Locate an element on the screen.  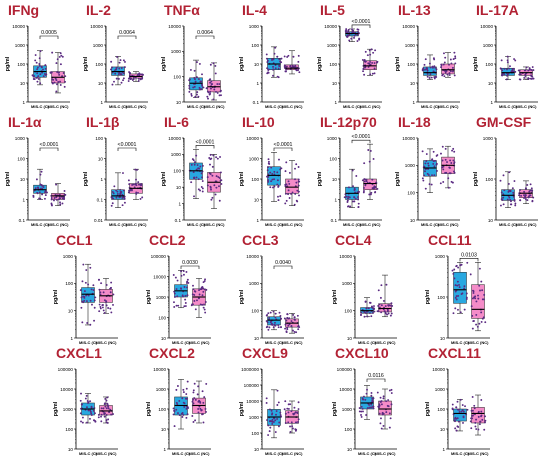
y-tick-label: 0.1 is located at coordinates (334, 220).